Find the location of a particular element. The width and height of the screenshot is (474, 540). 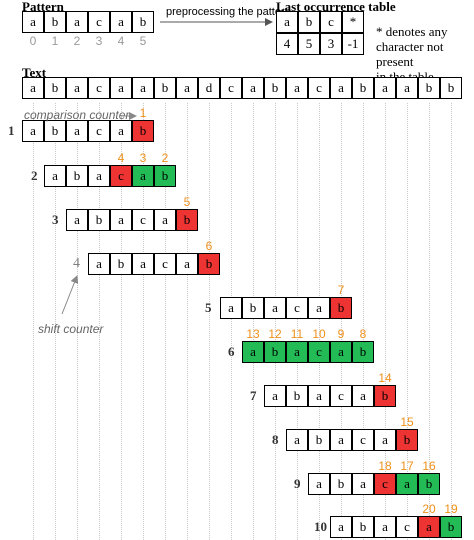

shift-counter-label: shift counter is located at coordinates (71, 329).